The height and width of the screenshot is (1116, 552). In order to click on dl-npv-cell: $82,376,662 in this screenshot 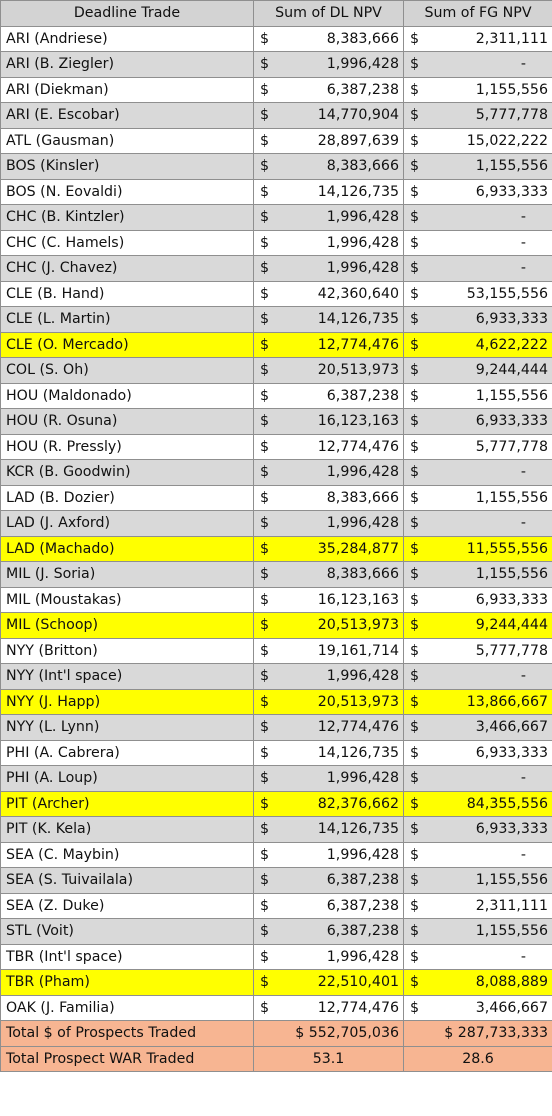, I will do `click(328, 803)`.